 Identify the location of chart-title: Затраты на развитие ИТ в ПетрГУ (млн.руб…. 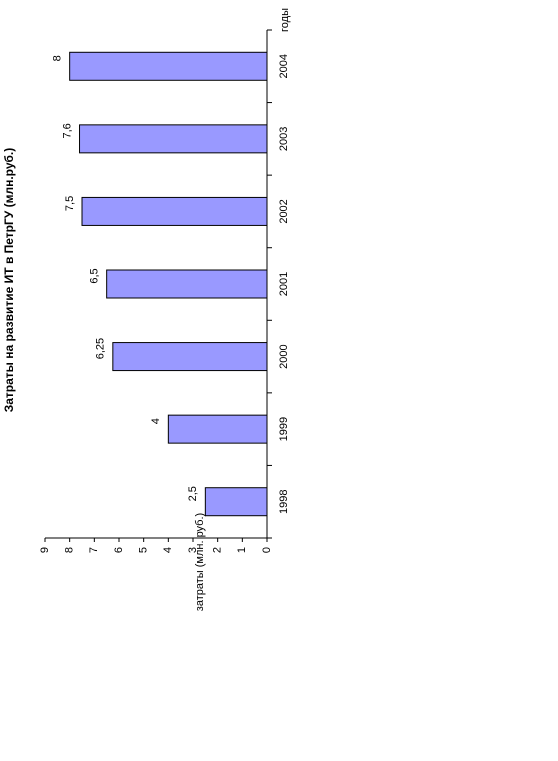
(9, 280).